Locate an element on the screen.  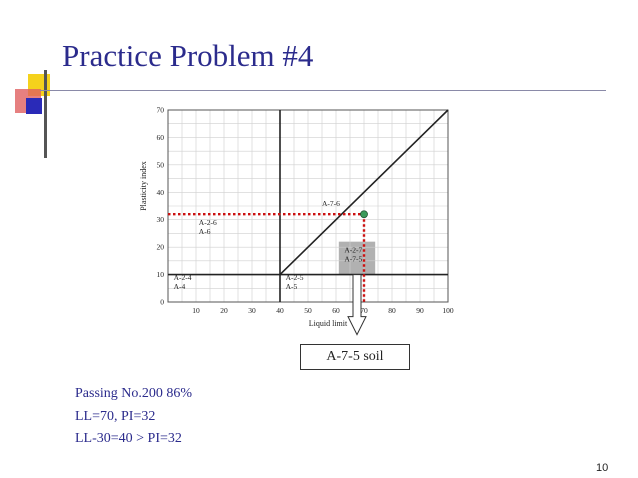
region-label-line: A-7-5 is located at coordinates (353, 259).